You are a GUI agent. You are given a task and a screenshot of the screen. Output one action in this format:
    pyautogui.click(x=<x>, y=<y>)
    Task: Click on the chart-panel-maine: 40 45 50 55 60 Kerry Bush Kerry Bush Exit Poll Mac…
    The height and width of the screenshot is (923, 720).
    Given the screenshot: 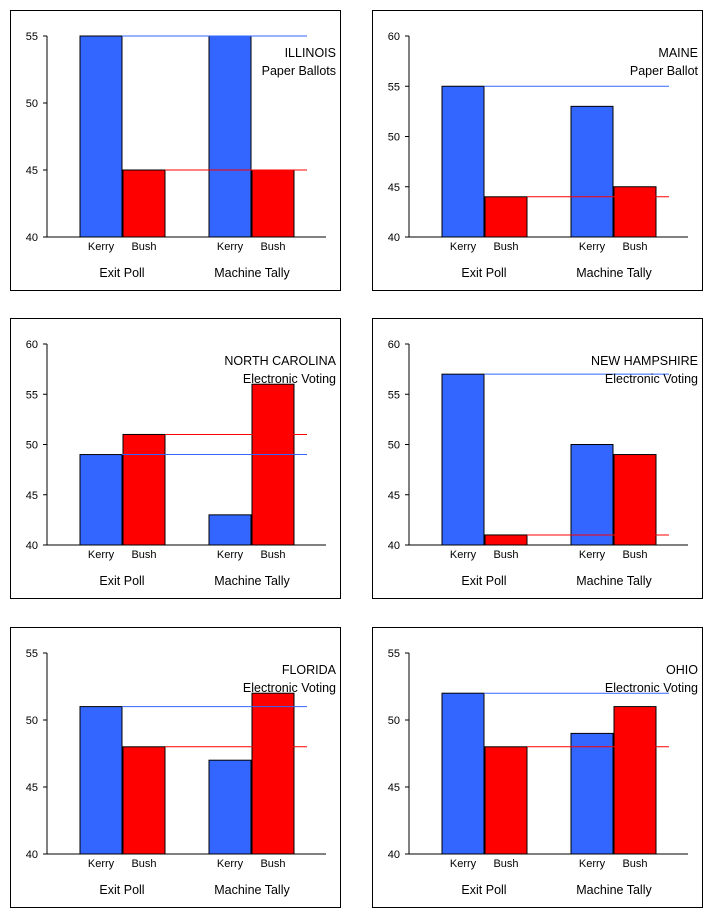 What is the action you would take?
    pyautogui.click(x=537, y=150)
    